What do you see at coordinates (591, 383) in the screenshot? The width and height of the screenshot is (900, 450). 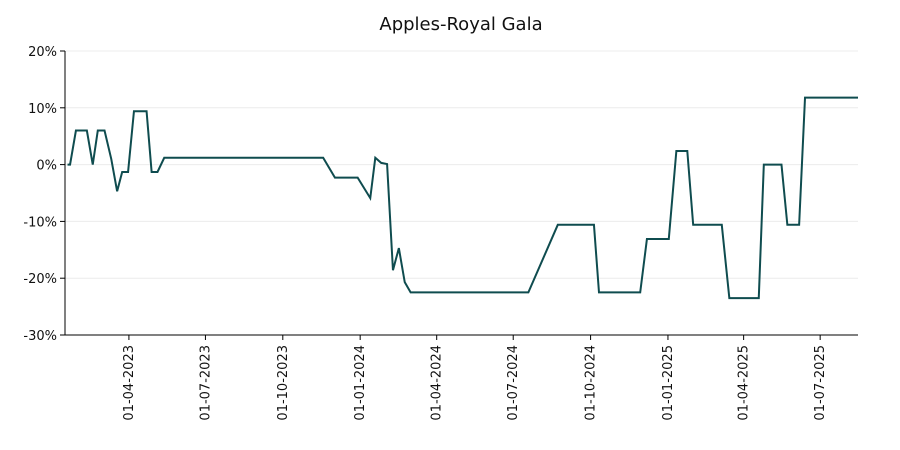 I see `x-tick-label: 01-10-2024` at bounding box center [591, 383].